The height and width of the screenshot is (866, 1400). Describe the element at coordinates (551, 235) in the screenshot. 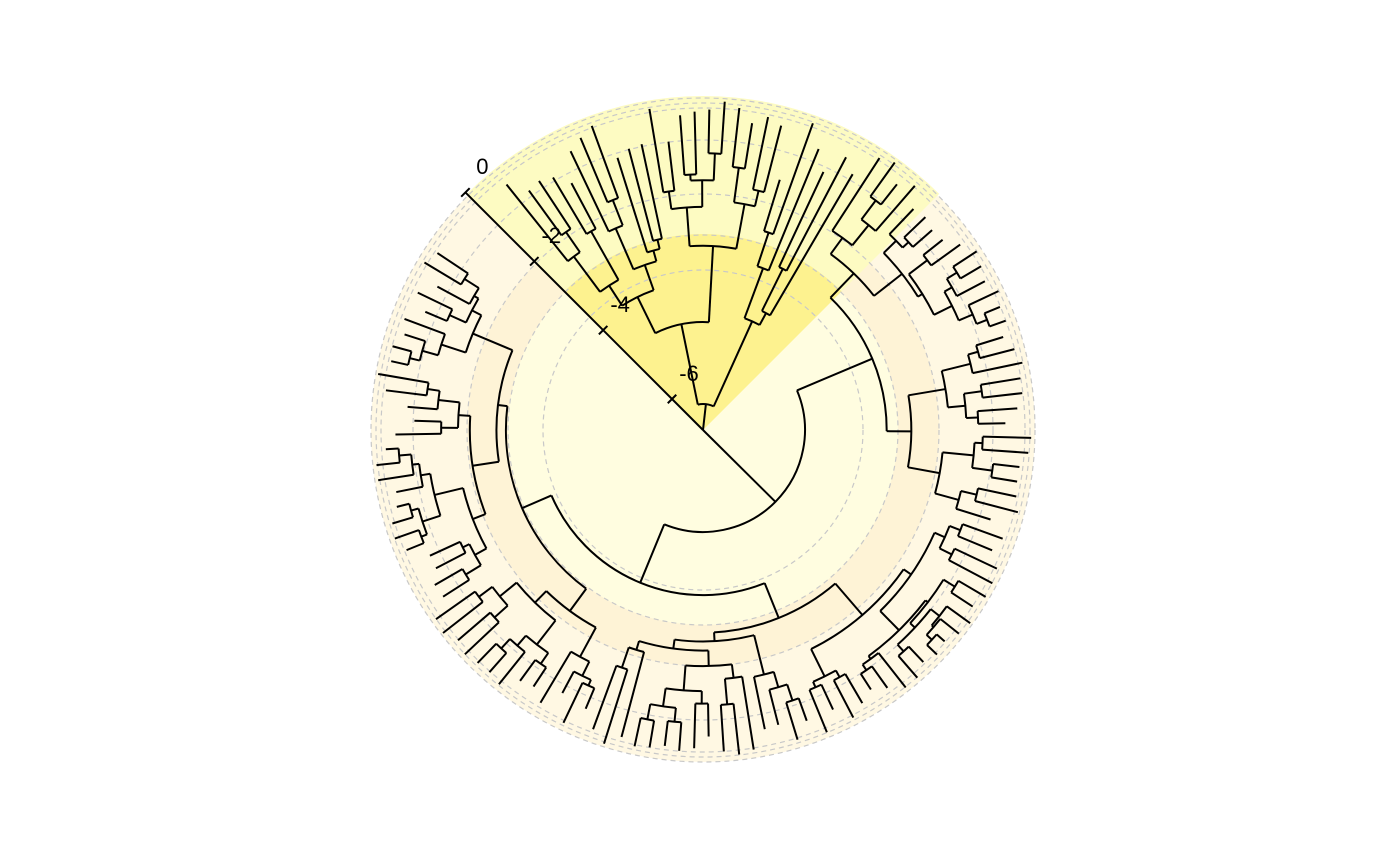

I see `axis-tick-label: -2` at that location.